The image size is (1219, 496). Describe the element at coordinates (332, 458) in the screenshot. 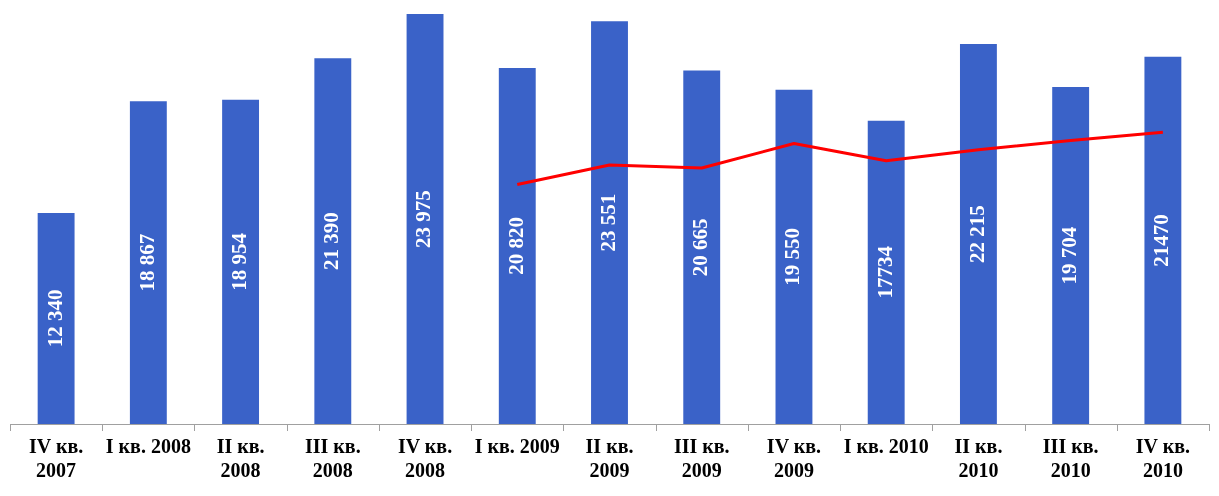

I see `x-tick-label: III кв. 2008` at that location.